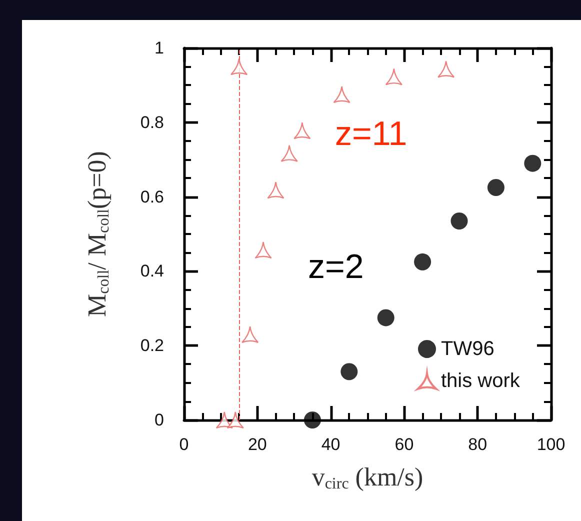  I want to click on y-axis-title: Mcoll/ Mcoll(p=0), so click(97, 234).